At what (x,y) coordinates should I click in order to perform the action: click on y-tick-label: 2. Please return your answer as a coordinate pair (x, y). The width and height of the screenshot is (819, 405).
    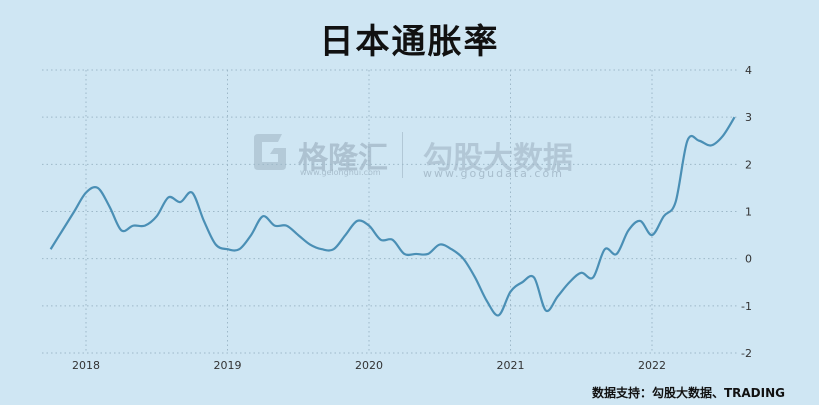
    Looking at the image, I should click on (748, 164).